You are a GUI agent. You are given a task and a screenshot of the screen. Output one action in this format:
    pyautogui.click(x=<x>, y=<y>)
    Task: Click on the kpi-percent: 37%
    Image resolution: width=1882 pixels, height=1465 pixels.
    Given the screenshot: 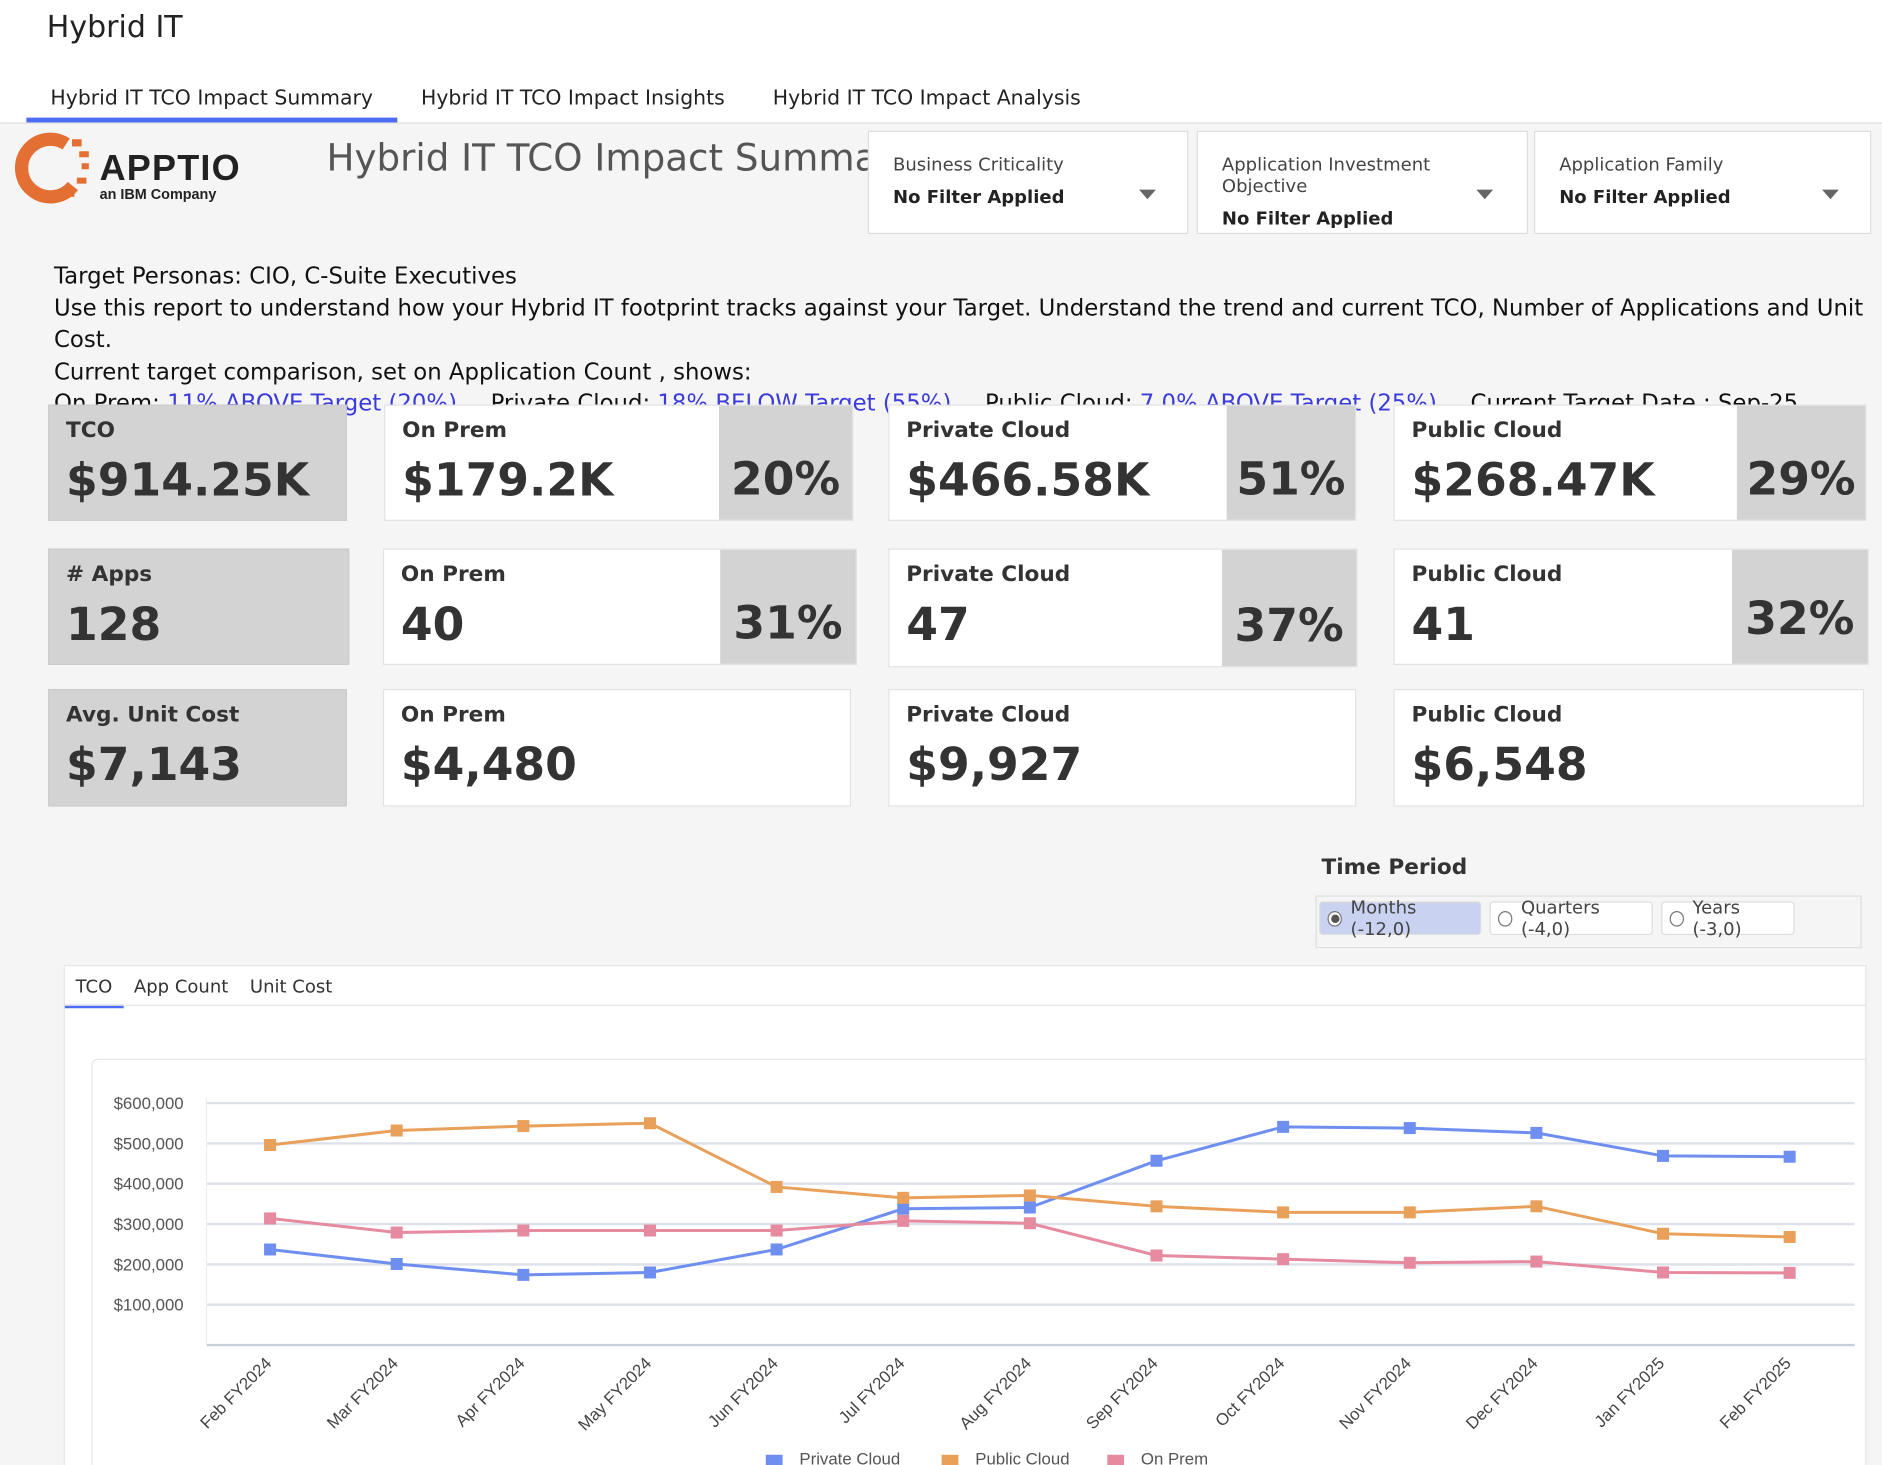 What is the action you would take?
    pyautogui.click(x=1289, y=608)
    